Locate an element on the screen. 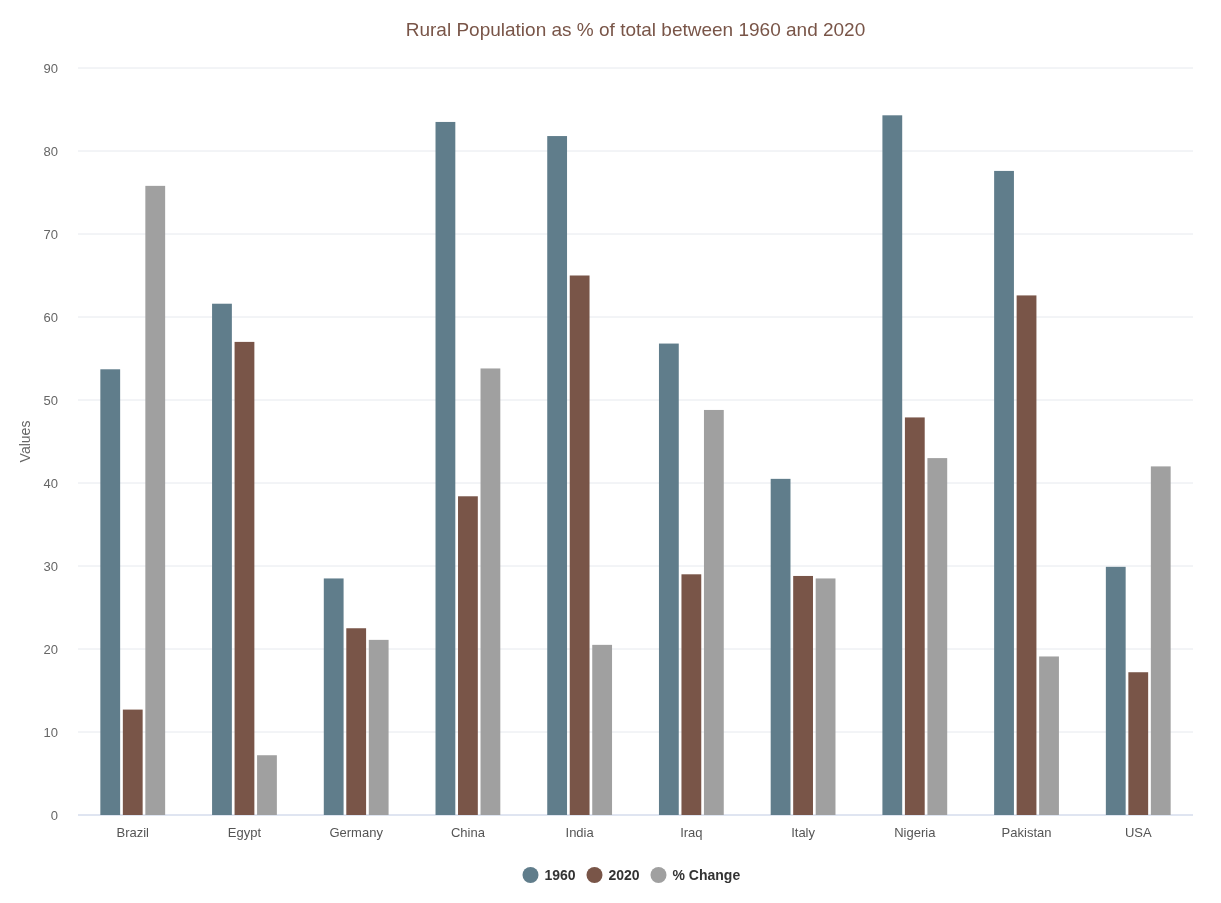 Image resolution: width=1221 pixels, height=903 pixels. x-tick-label: Egypt is located at coordinates (244, 832).